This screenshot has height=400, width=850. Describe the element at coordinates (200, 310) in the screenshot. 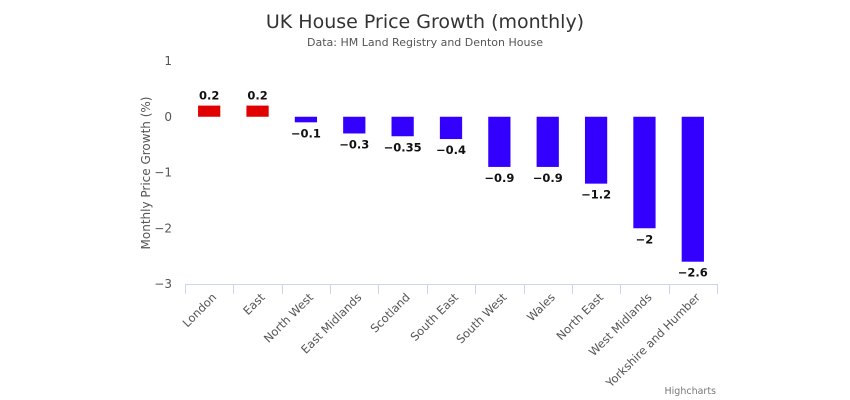

I see `x-tick-label: London` at that location.